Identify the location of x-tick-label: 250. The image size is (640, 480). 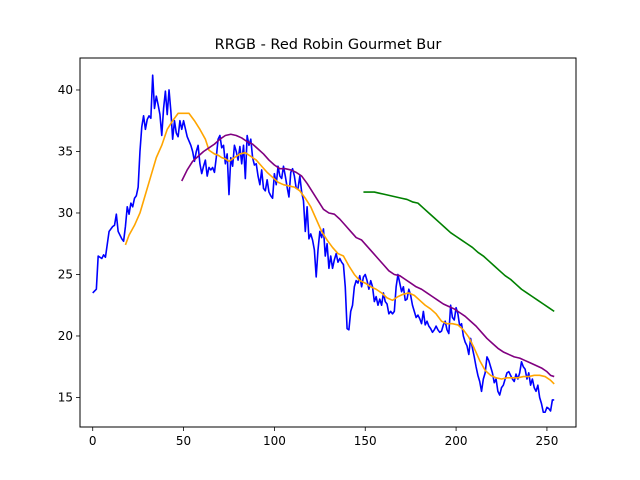
(546, 441).